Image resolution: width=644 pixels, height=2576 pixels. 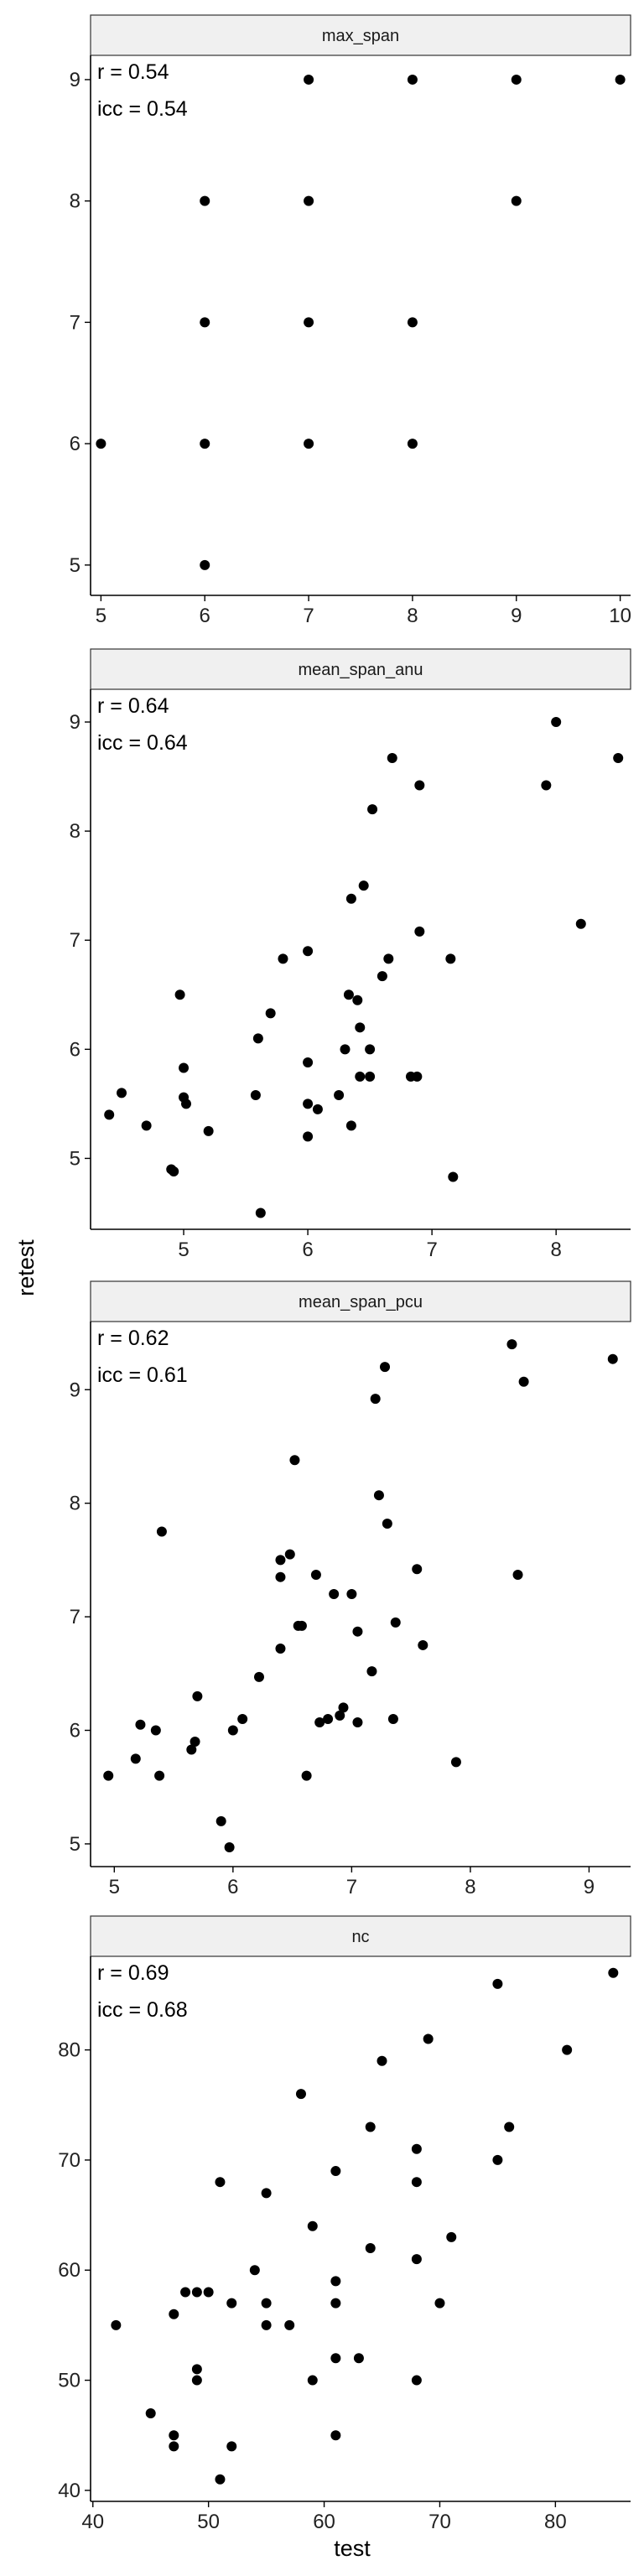 What do you see at coordinates (69, 2050) in the screenshot?
I see `y-tick-label: 80` at bounding box center [69, 2050].